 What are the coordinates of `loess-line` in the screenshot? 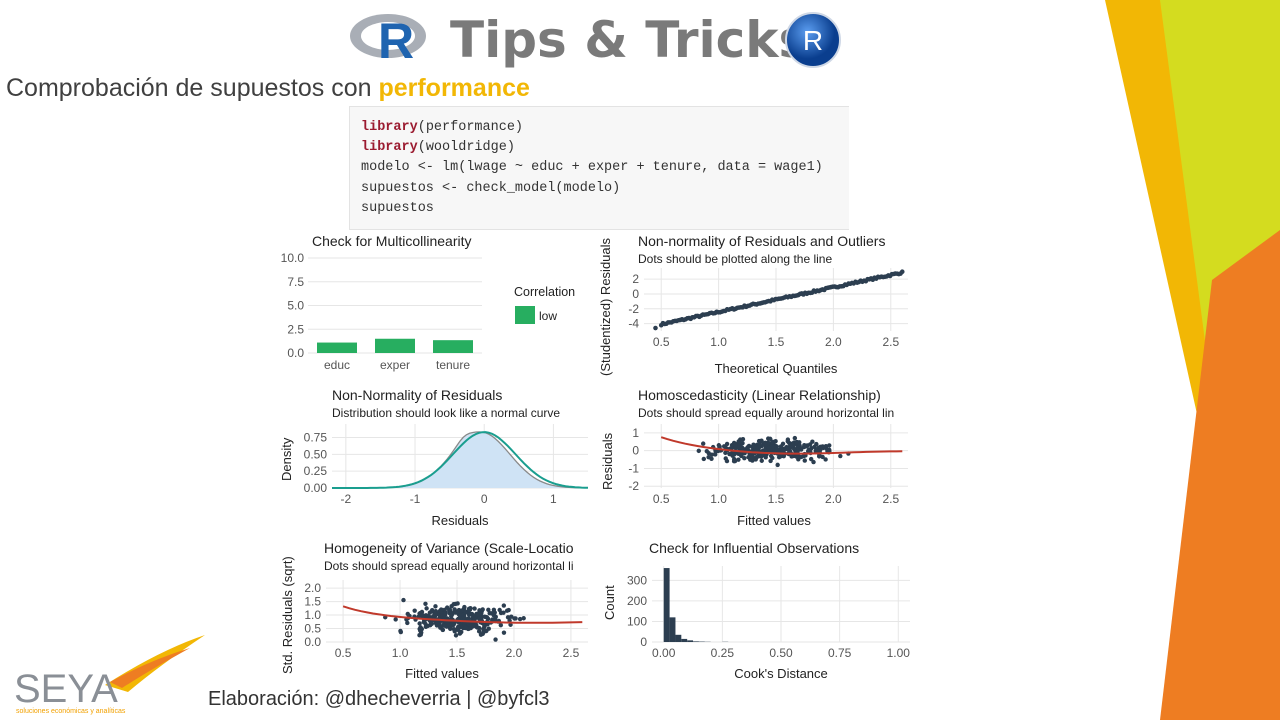 It's located at (462, 614).